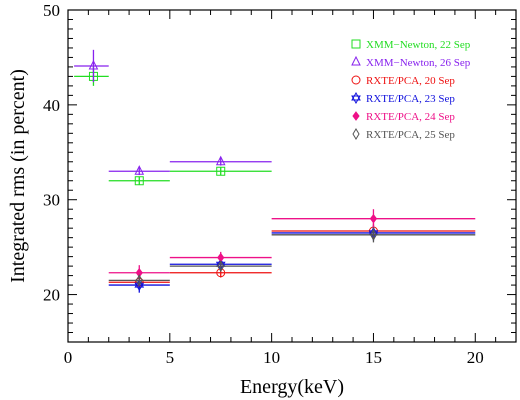  Describe the element at coordinates (51, 105) in the screenshot. I see `y-tick-label: 40` at that location.